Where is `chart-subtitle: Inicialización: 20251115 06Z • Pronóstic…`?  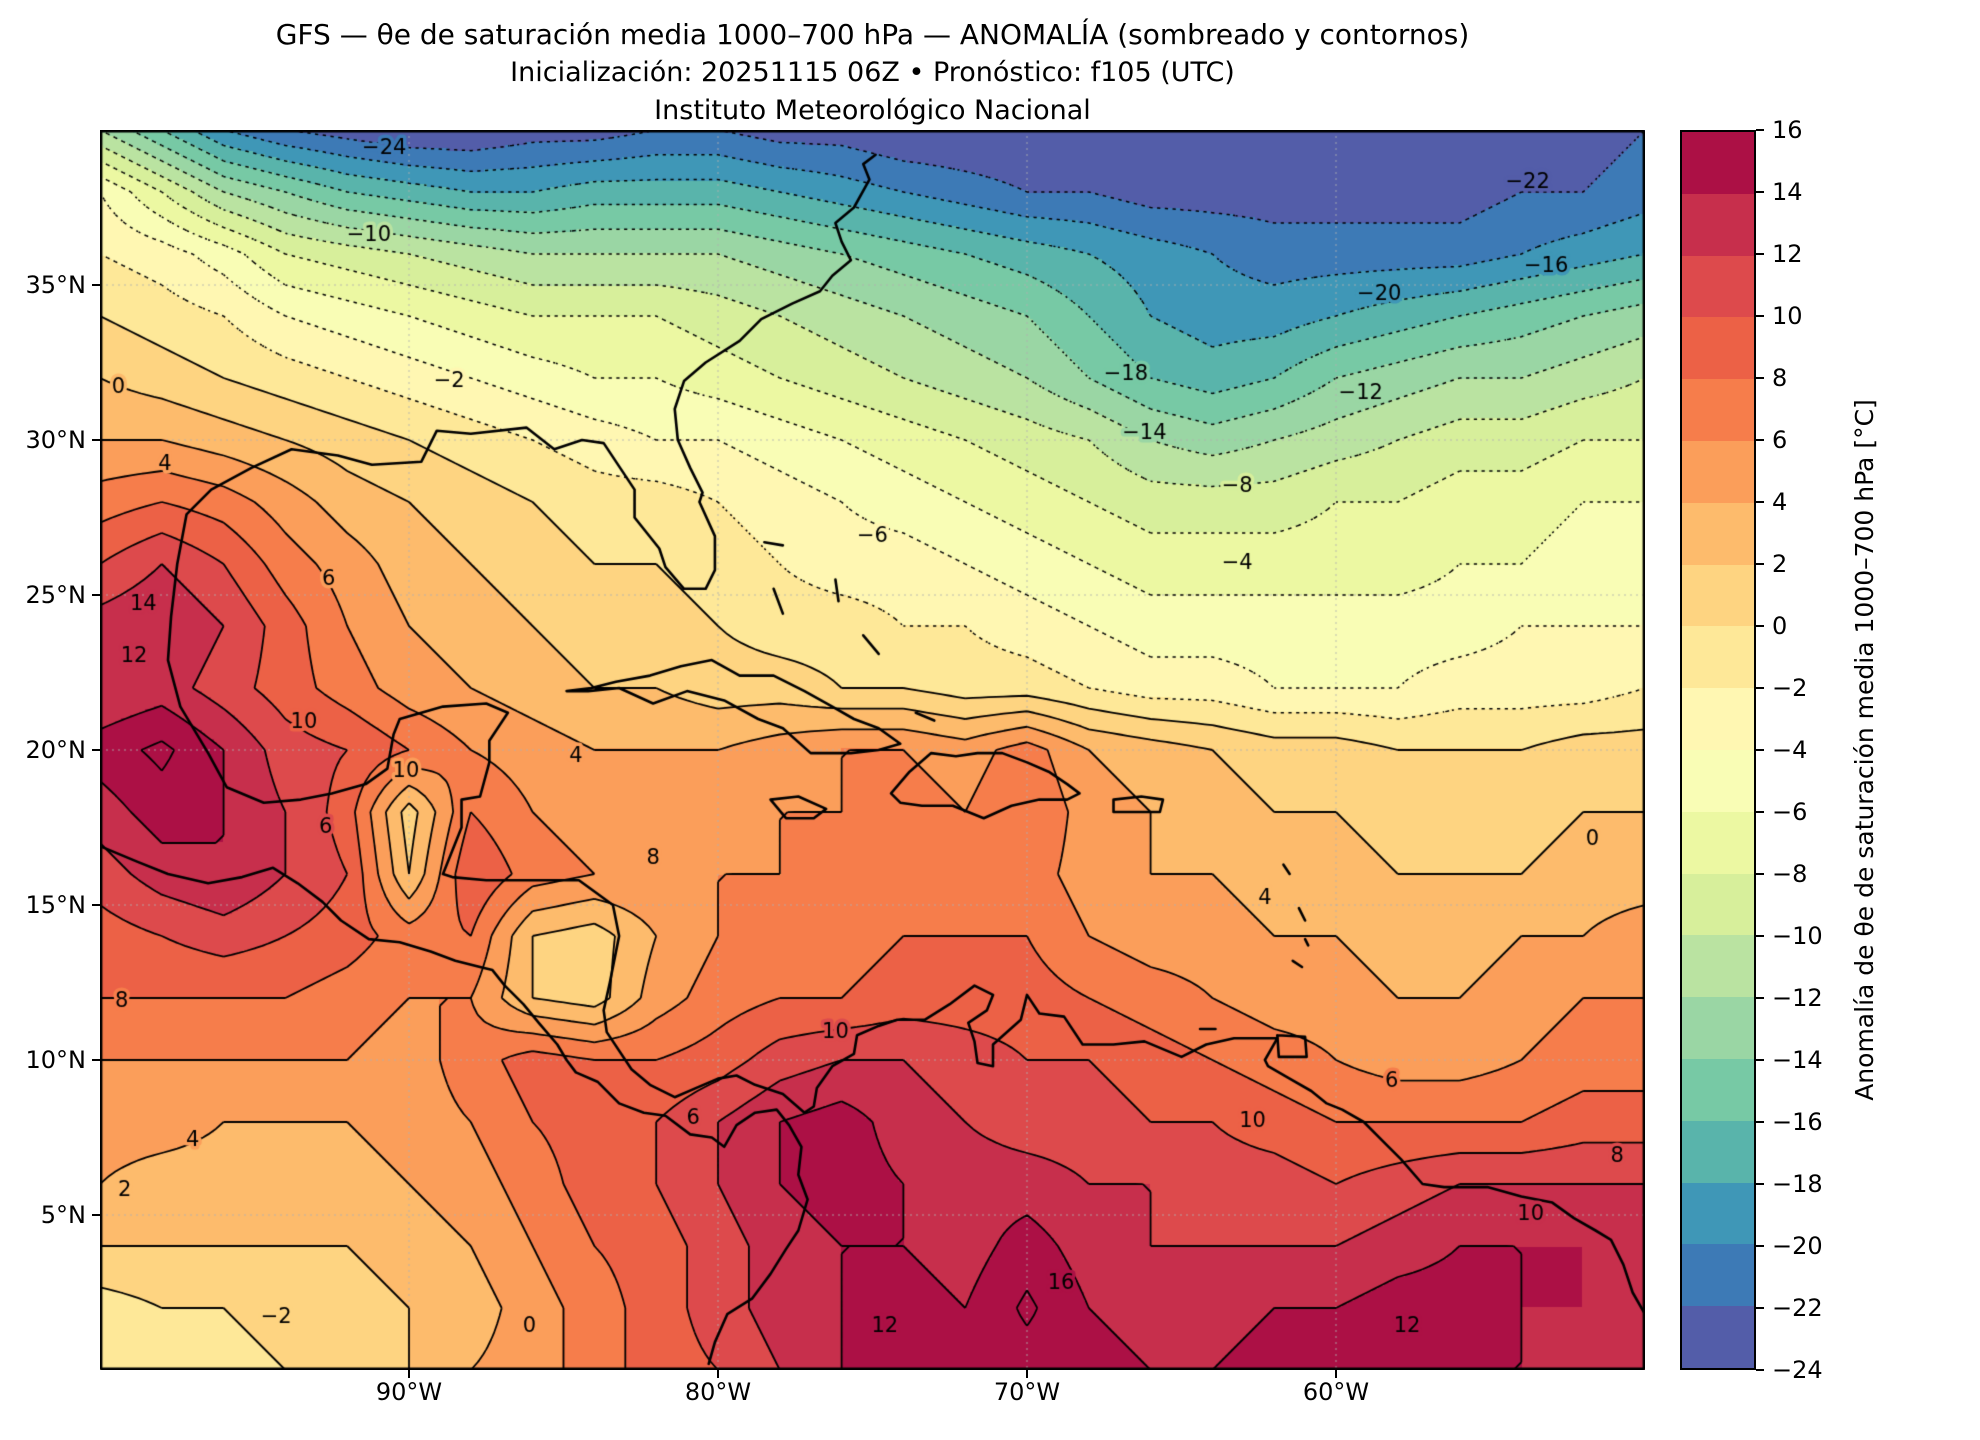 chart-subtitle: Inicialización: 20251115 06Z • Pronóstic… is located at coordinates (872, 72).